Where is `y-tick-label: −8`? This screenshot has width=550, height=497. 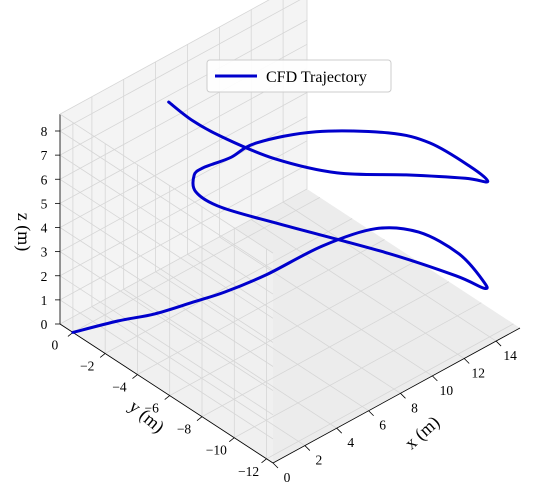 y-tick-label: −8 is located at coordinates (184, 429).